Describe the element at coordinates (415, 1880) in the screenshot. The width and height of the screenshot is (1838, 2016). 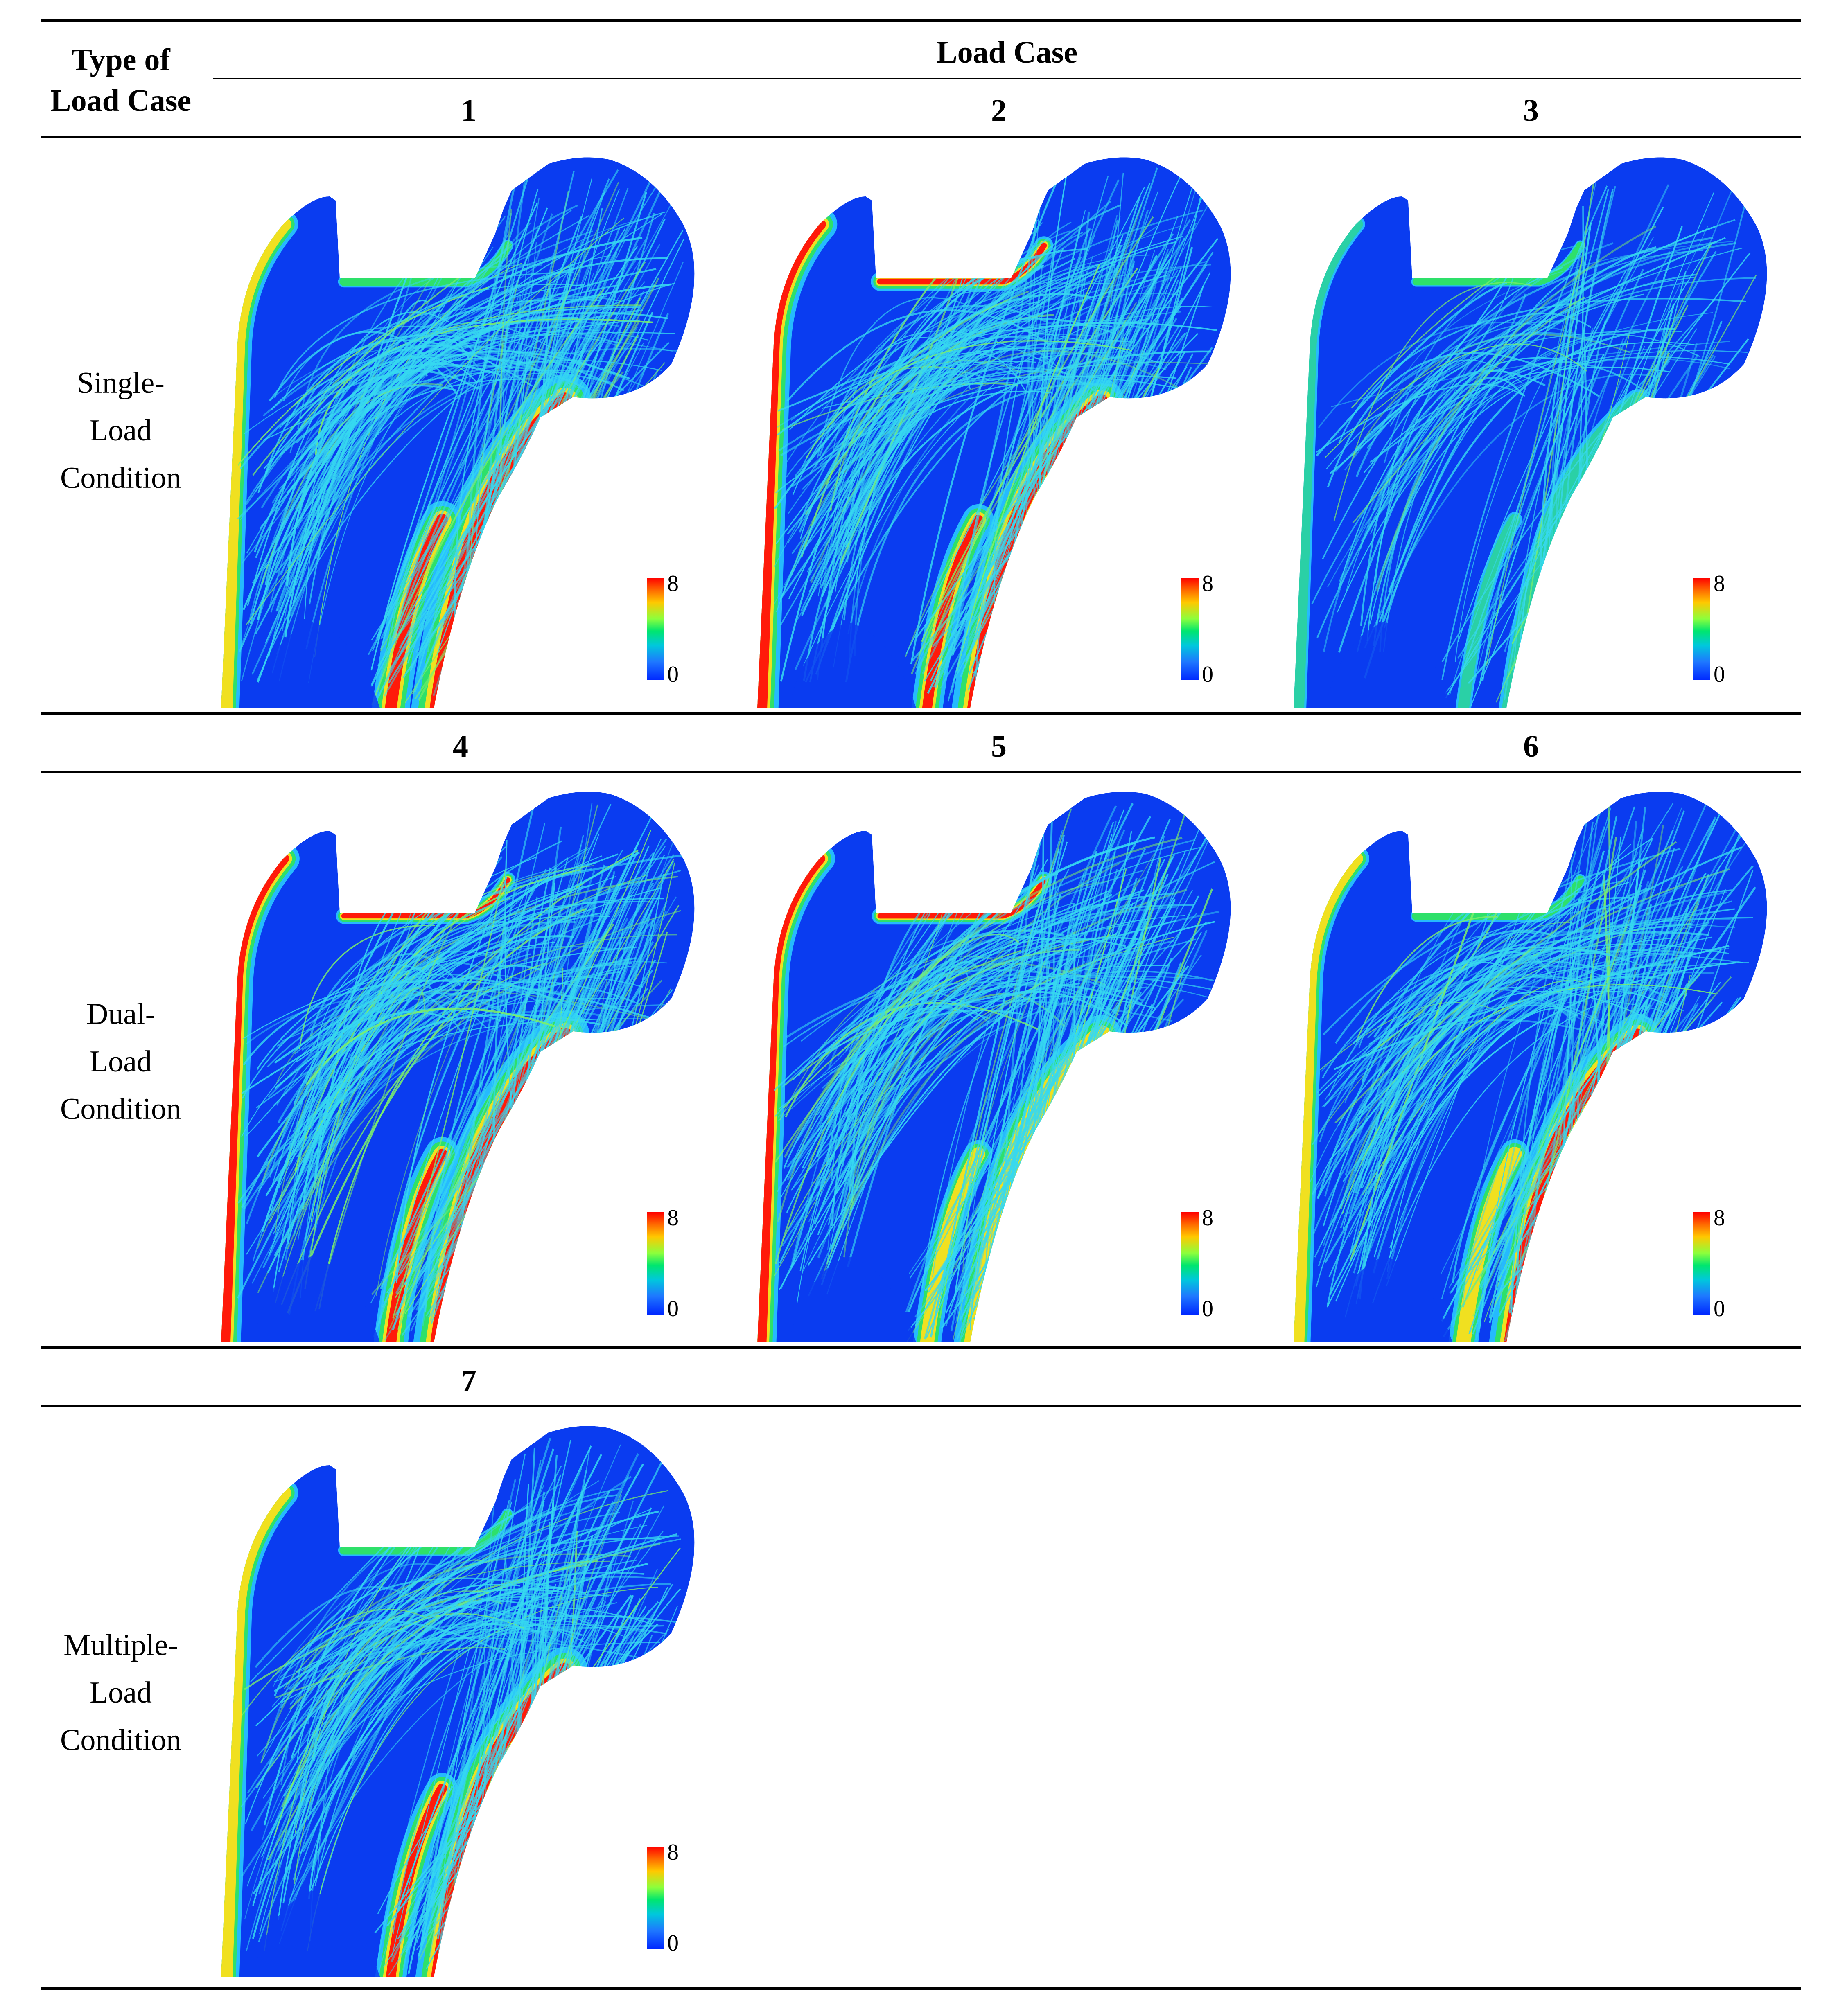
I see `inner-cortex-band` at that location.